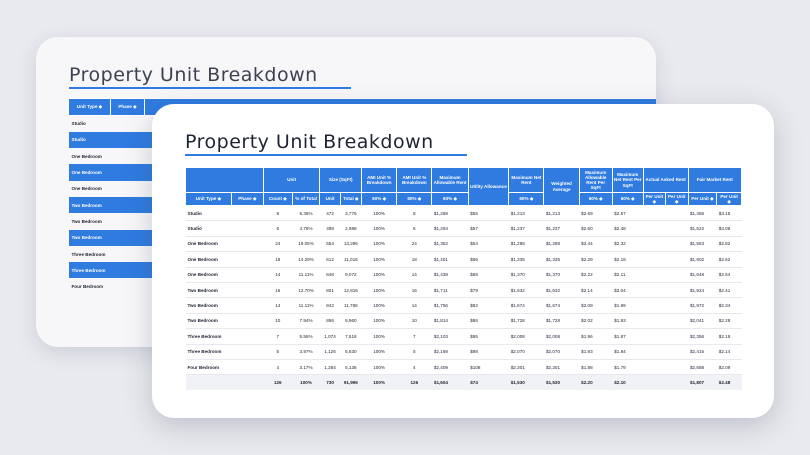  What do you see at coordinates (330, 199) in the screenshot?
I see `sort-size-unit: Unit` at bounding box center [330, 199].